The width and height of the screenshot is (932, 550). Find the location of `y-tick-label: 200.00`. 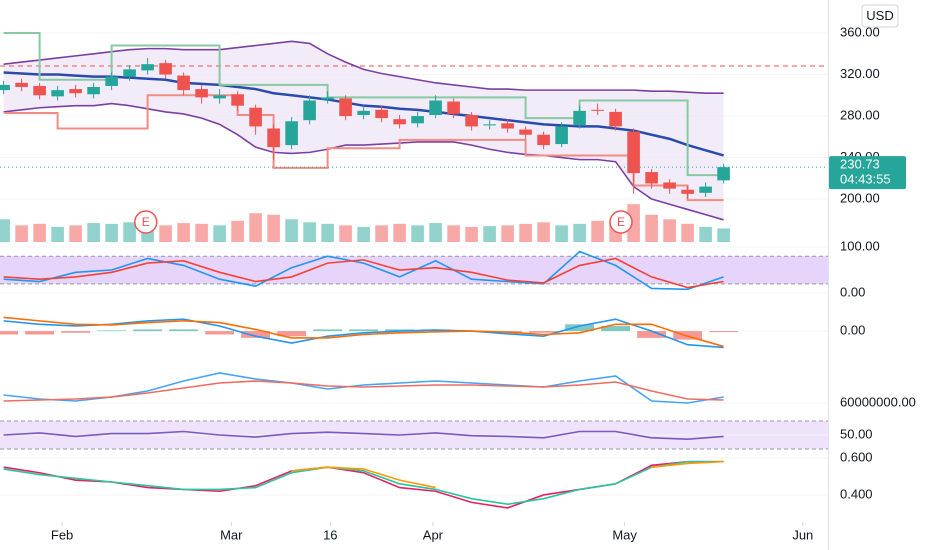

y-tick-label: 200.00 is located at coordinates (860, 197).